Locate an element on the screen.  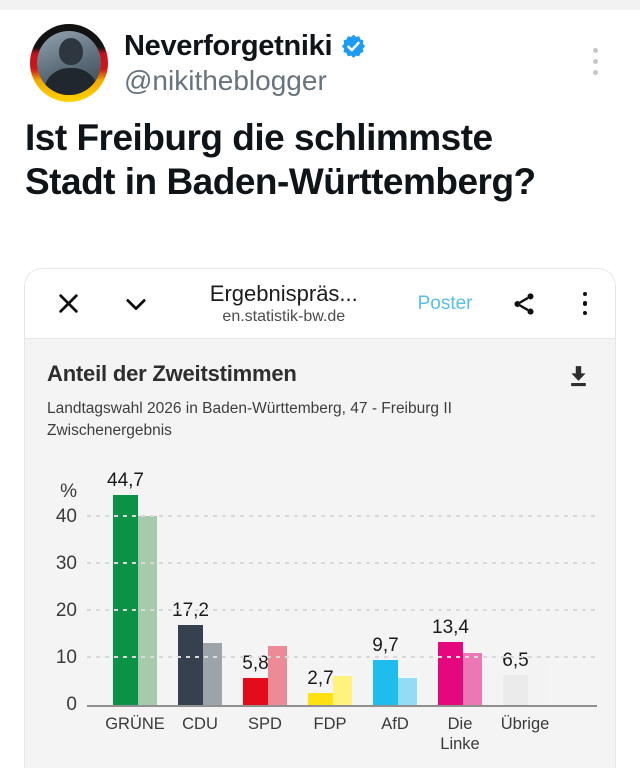
category-label-3: FDP is located at coordinates (330, 724).